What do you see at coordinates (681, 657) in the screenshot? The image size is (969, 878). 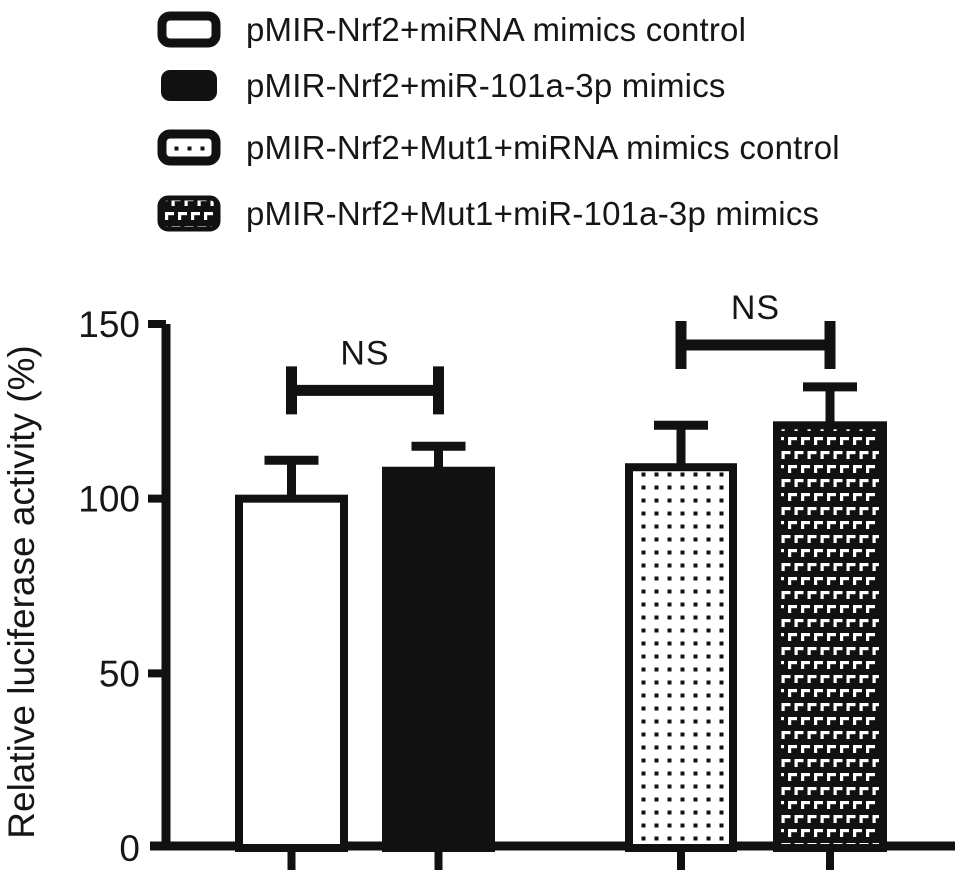 I see `bar-dotted` at bounding box center [681, 657].